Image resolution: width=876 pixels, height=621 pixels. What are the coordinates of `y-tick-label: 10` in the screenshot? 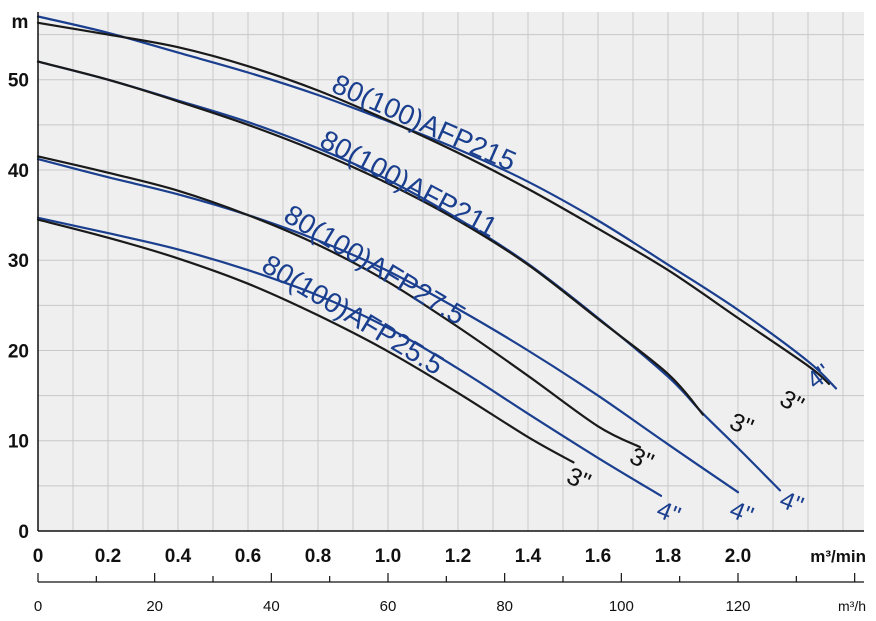 It's located at (18, 442).